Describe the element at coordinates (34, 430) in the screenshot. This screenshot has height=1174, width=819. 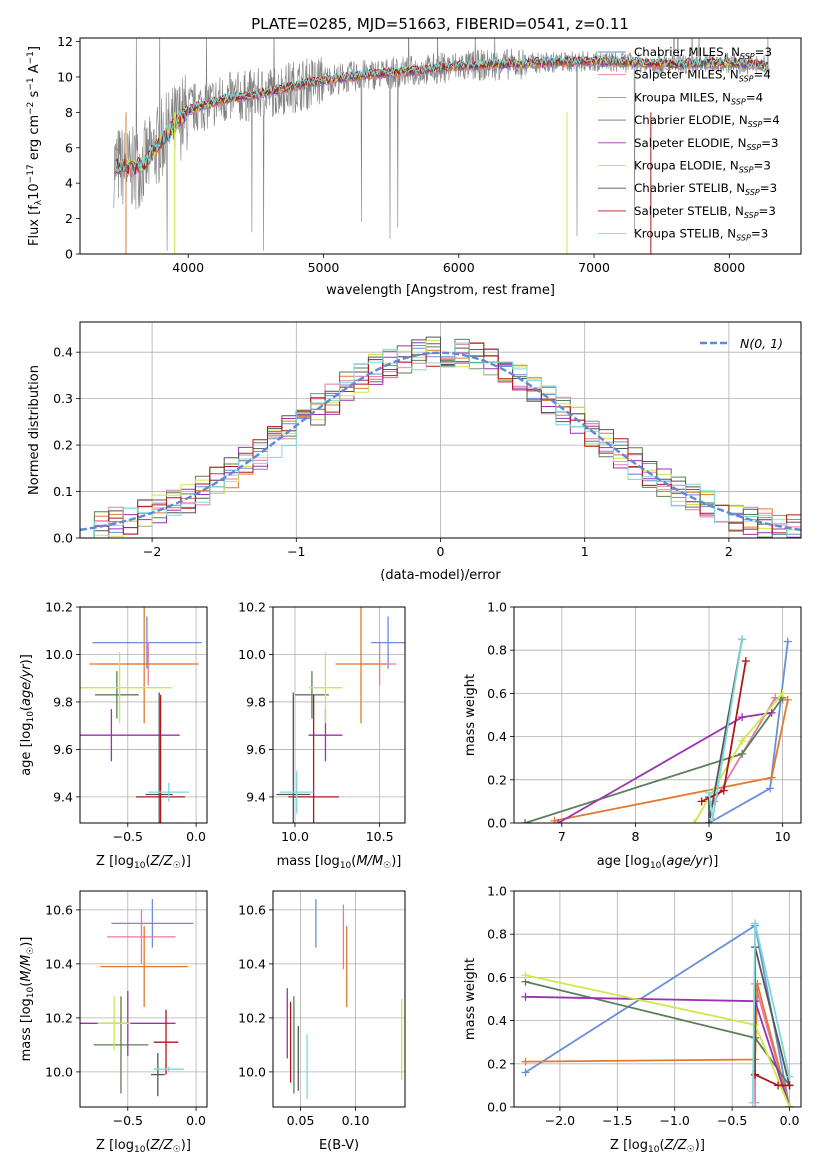
I see `y-axis-label: Normed distribution` at that location.